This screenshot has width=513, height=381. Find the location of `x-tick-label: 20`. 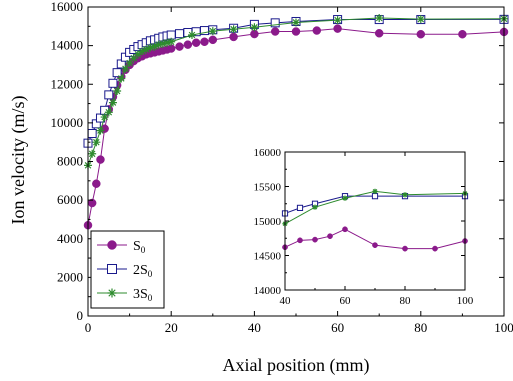

x-tick-label: 20 is located at coordinates (171, 327).